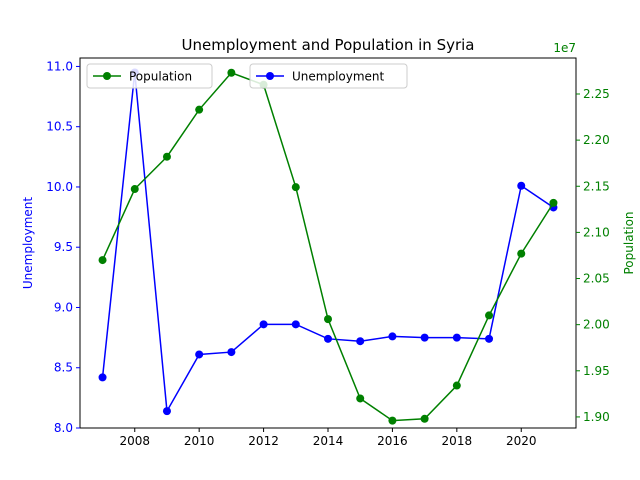 The image size is (640, 480). I want to click on population-legend-marker, so click(107, 76).